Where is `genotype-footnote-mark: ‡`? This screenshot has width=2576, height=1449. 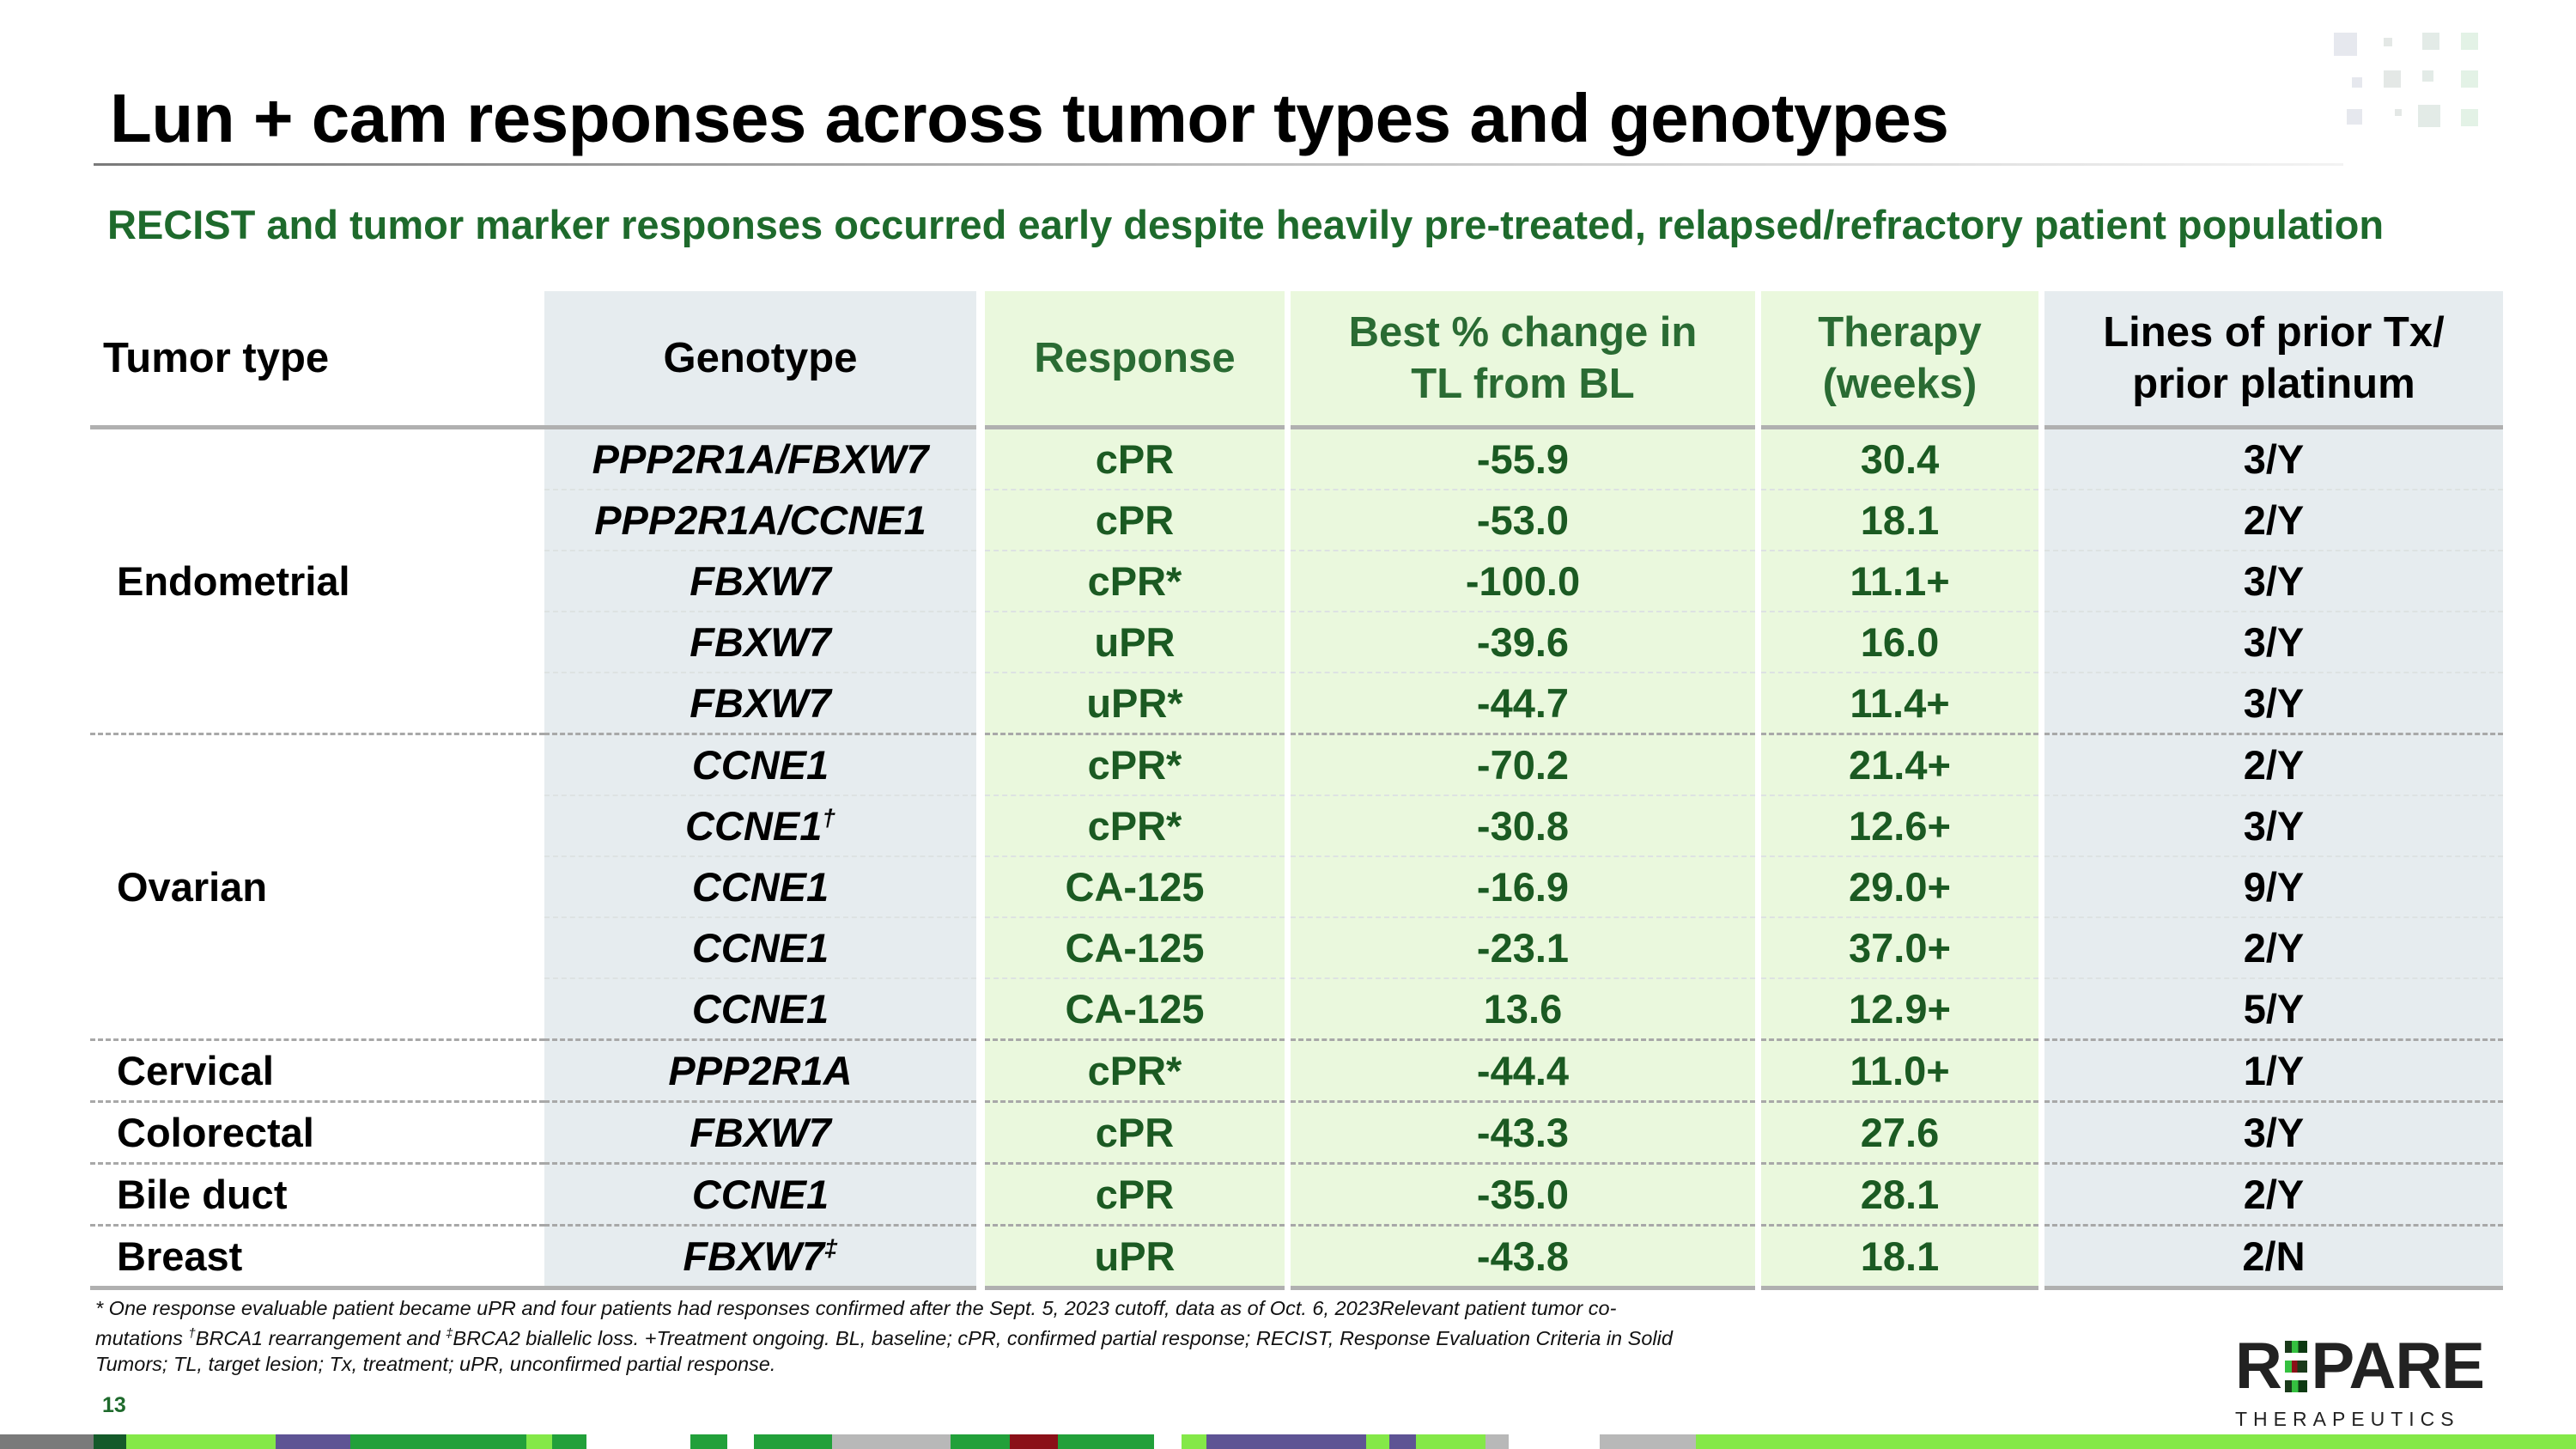 genotype-footnote-mark: ‡ is located at coordinates (830, 1248).